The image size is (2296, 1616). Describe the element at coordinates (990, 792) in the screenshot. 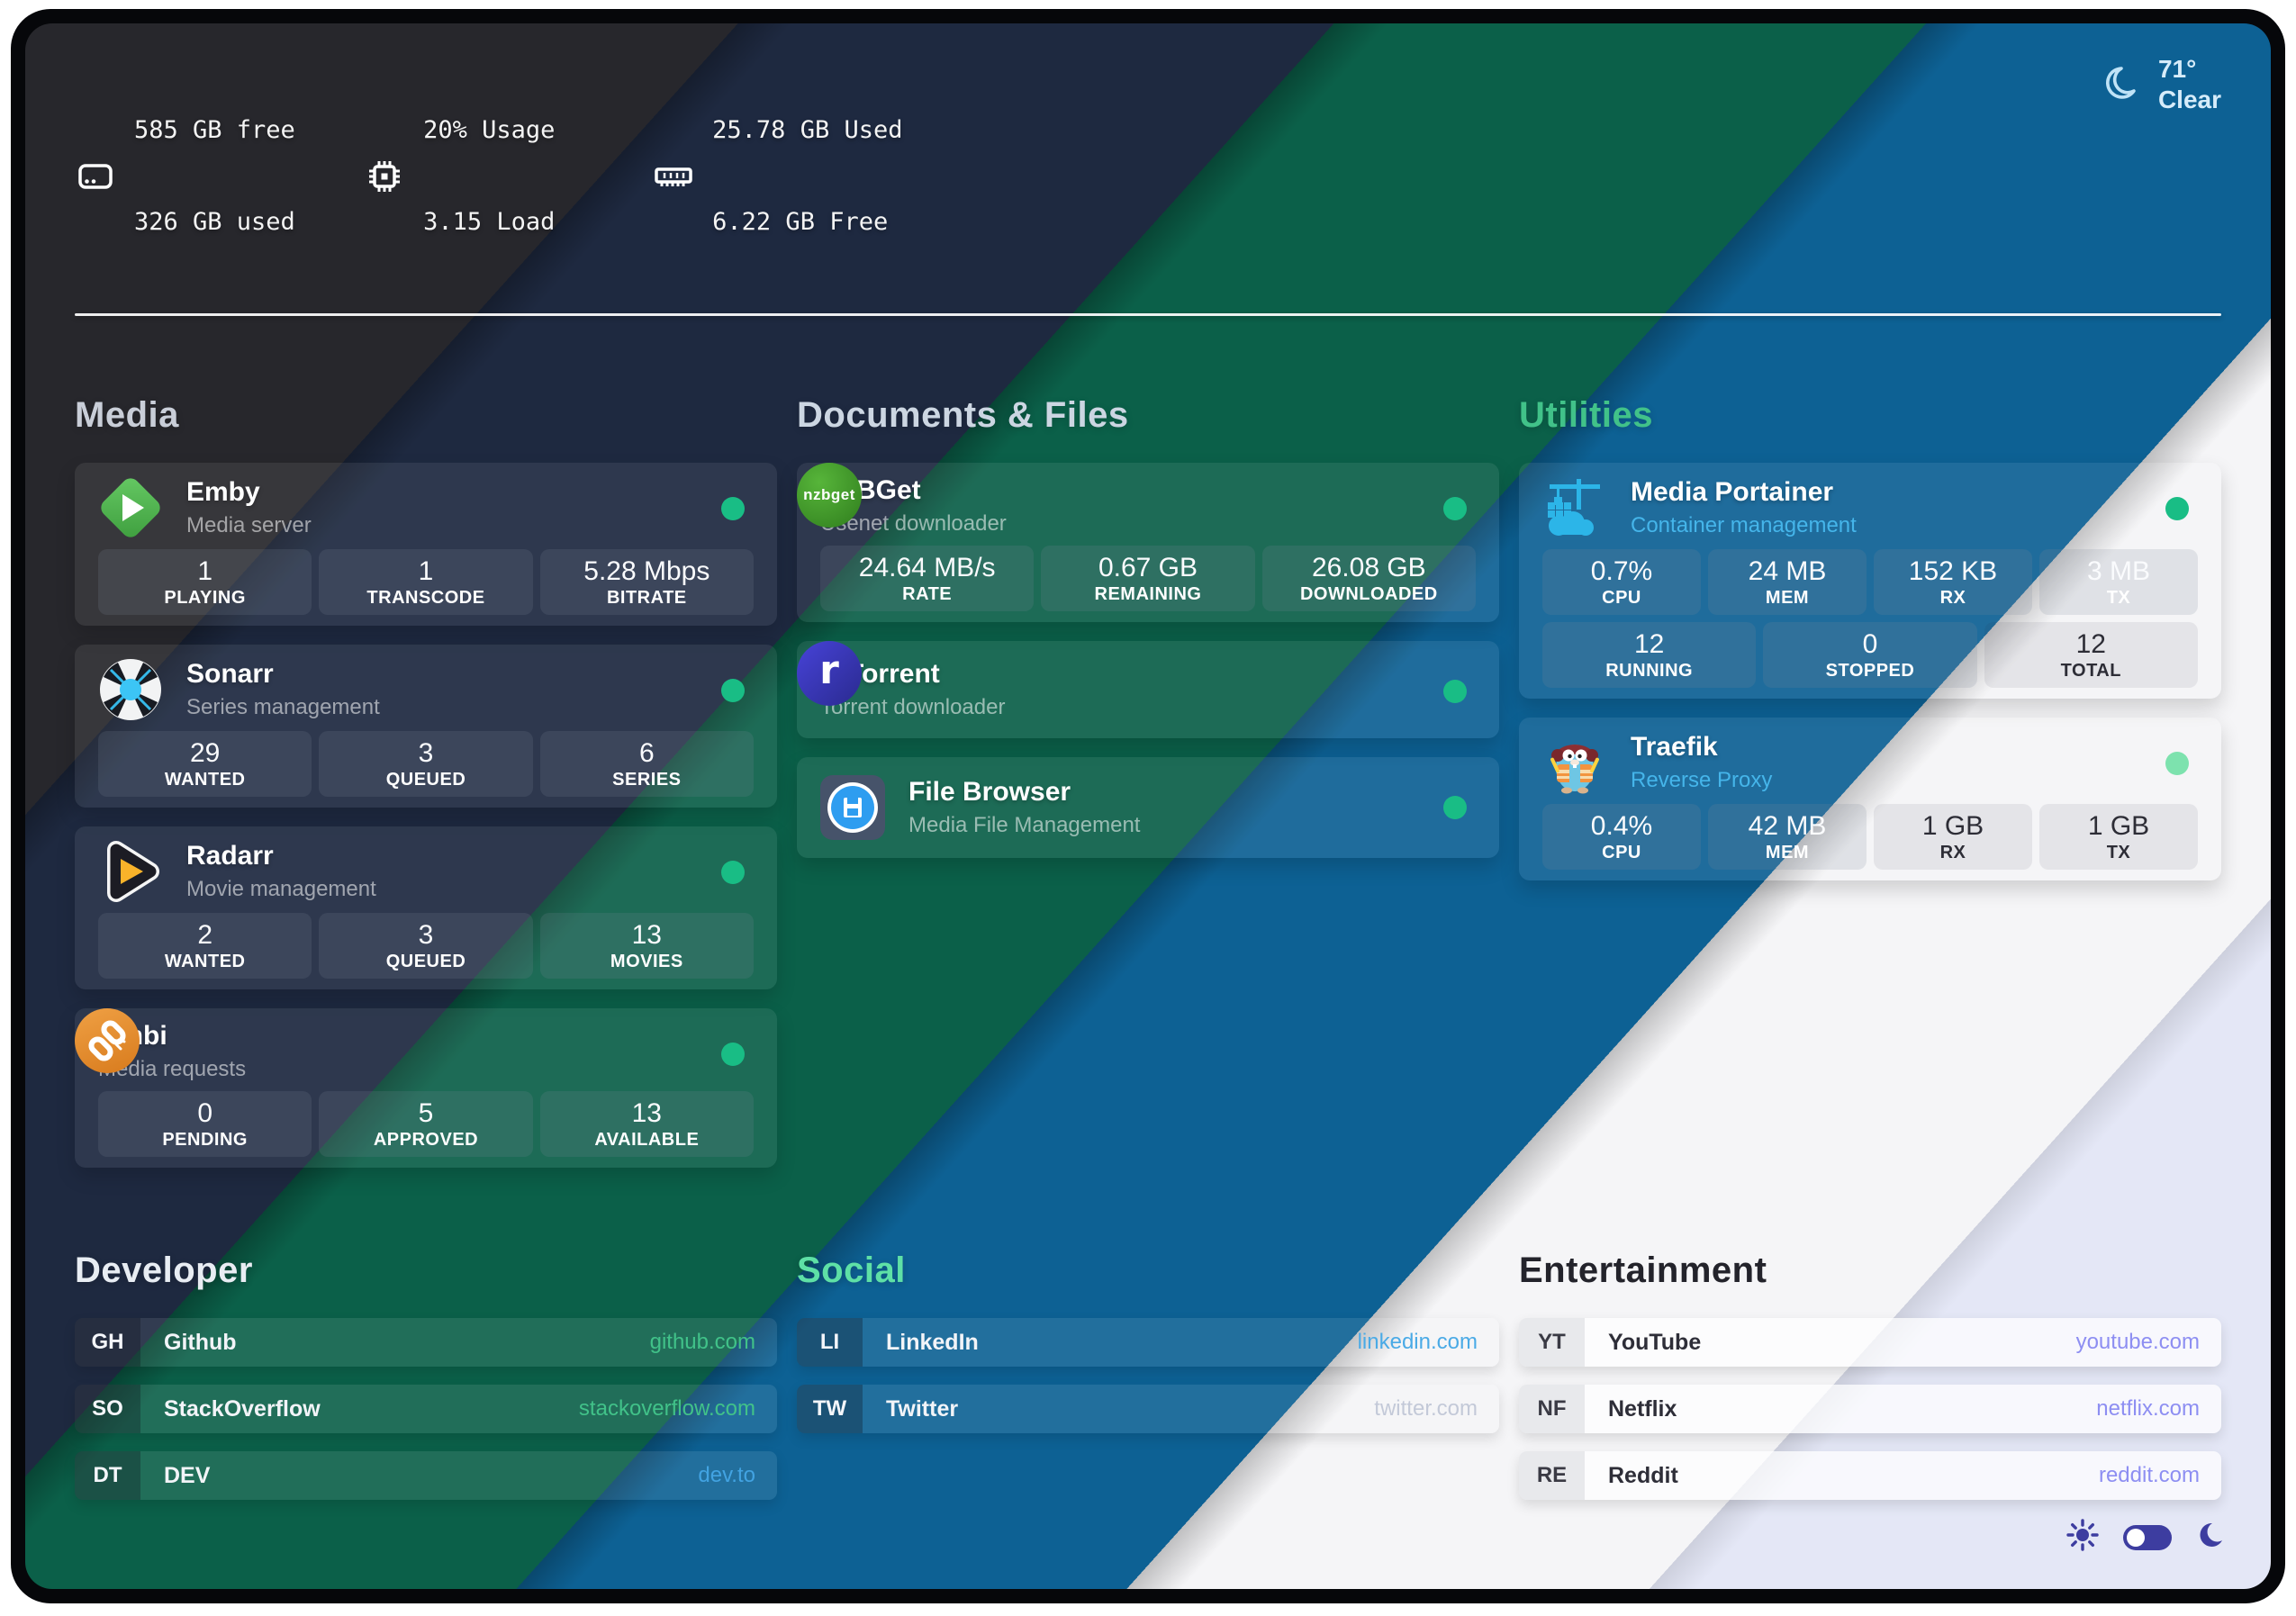

I see `app-title: File Browser` at that location.